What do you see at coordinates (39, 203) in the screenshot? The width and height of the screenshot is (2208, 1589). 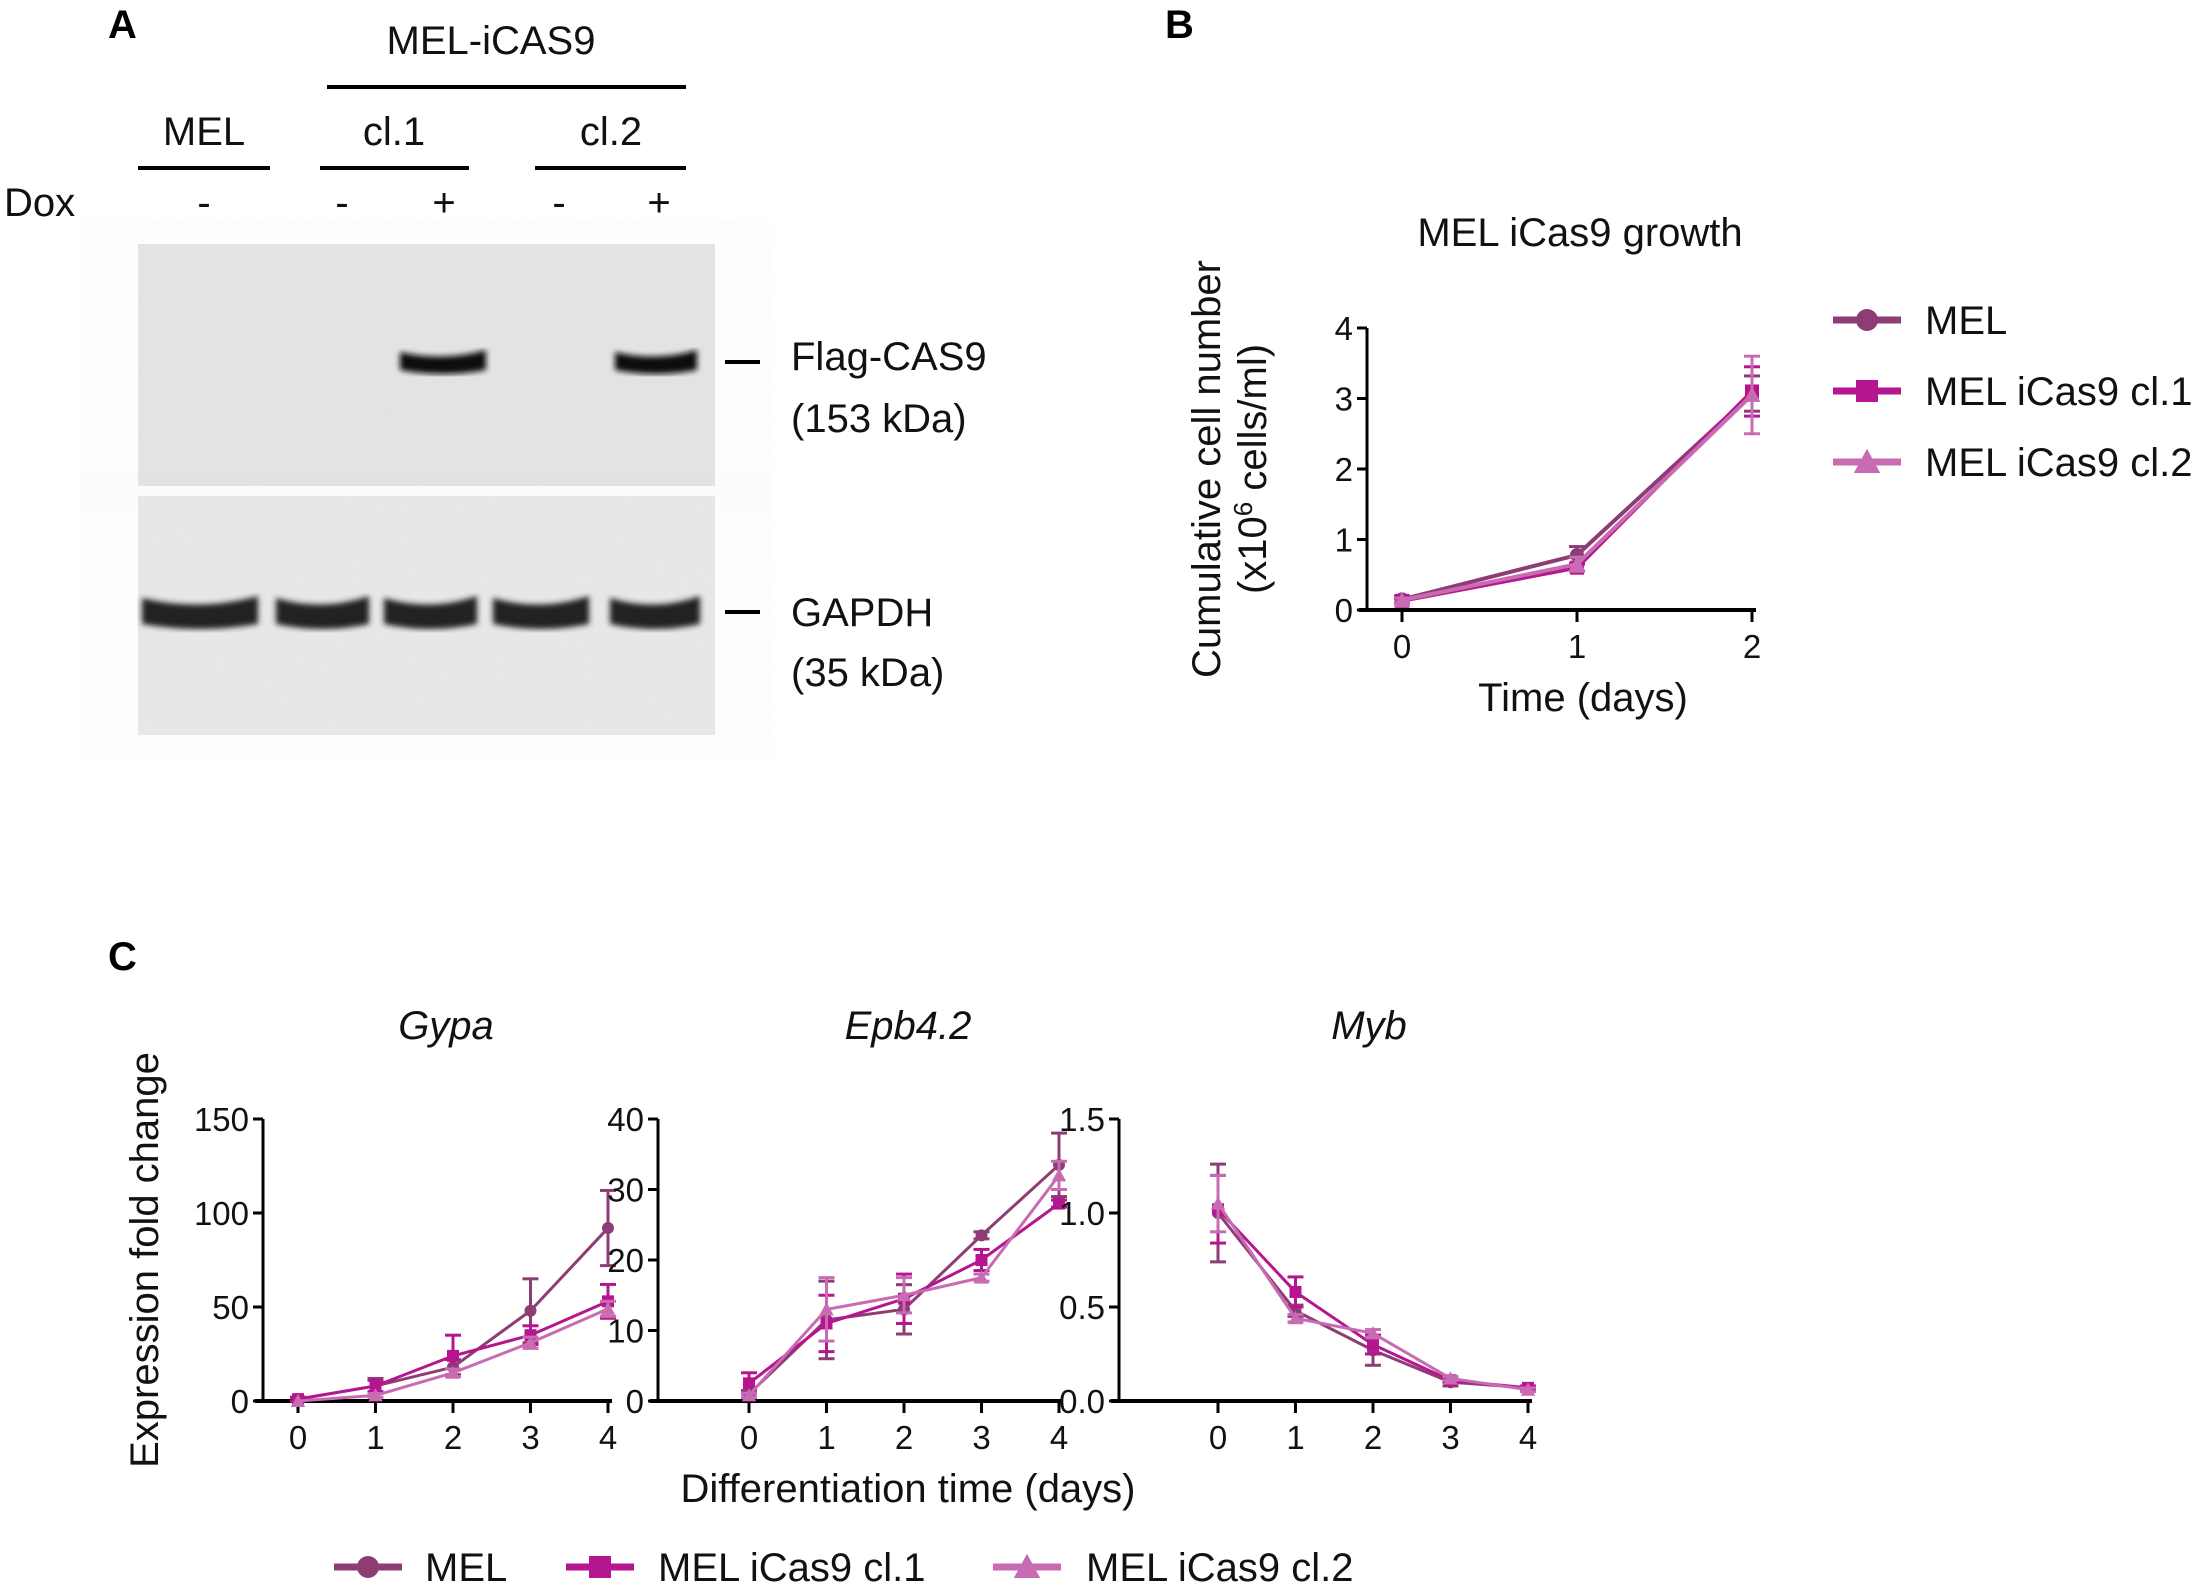 I see `dox-label: Dox` at bounding box center [39, 203].